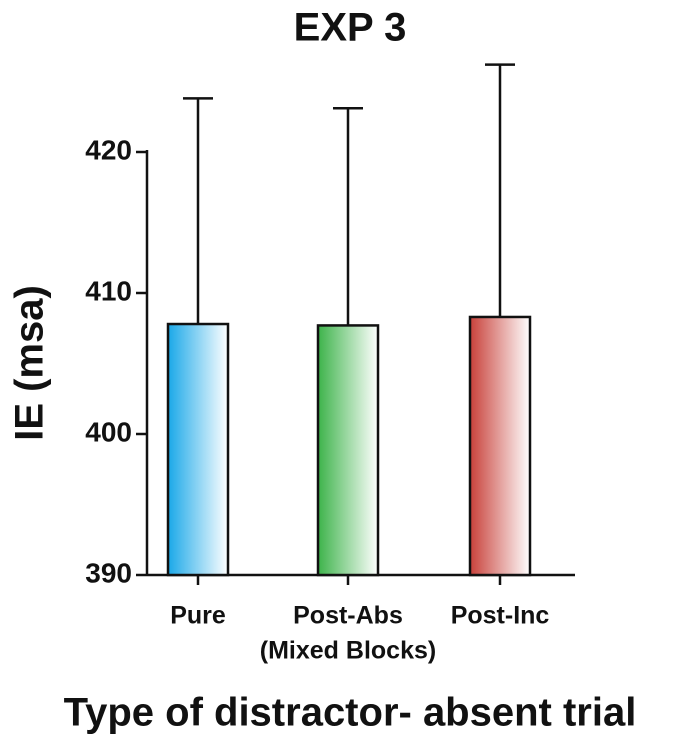 This screenshot has width=700, height=746. Describe the element at coordinates (348, 651) in the screenshot. I see `annotation: (Mixed Blocks)` at that location.